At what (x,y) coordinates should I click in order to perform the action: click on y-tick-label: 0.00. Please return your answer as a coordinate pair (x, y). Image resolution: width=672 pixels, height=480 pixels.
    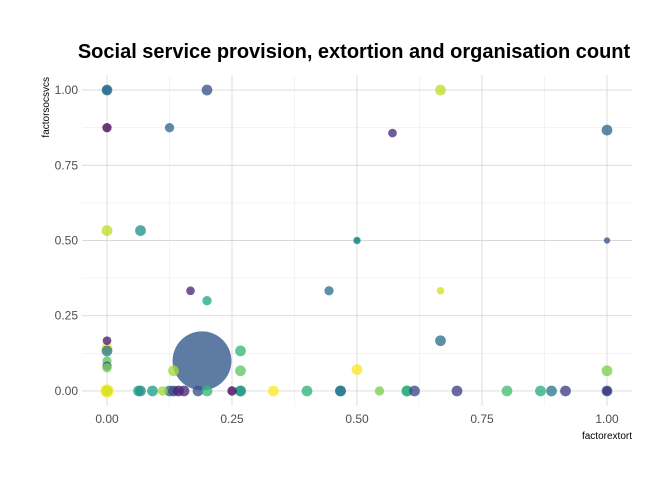
    Looking at the image, I should click on (67, 391).